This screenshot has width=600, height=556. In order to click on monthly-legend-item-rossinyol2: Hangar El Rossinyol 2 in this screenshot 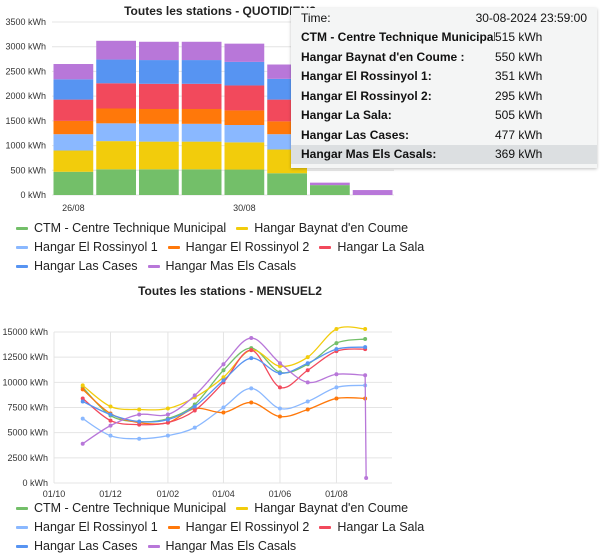, I will do `click(238, 527)`.